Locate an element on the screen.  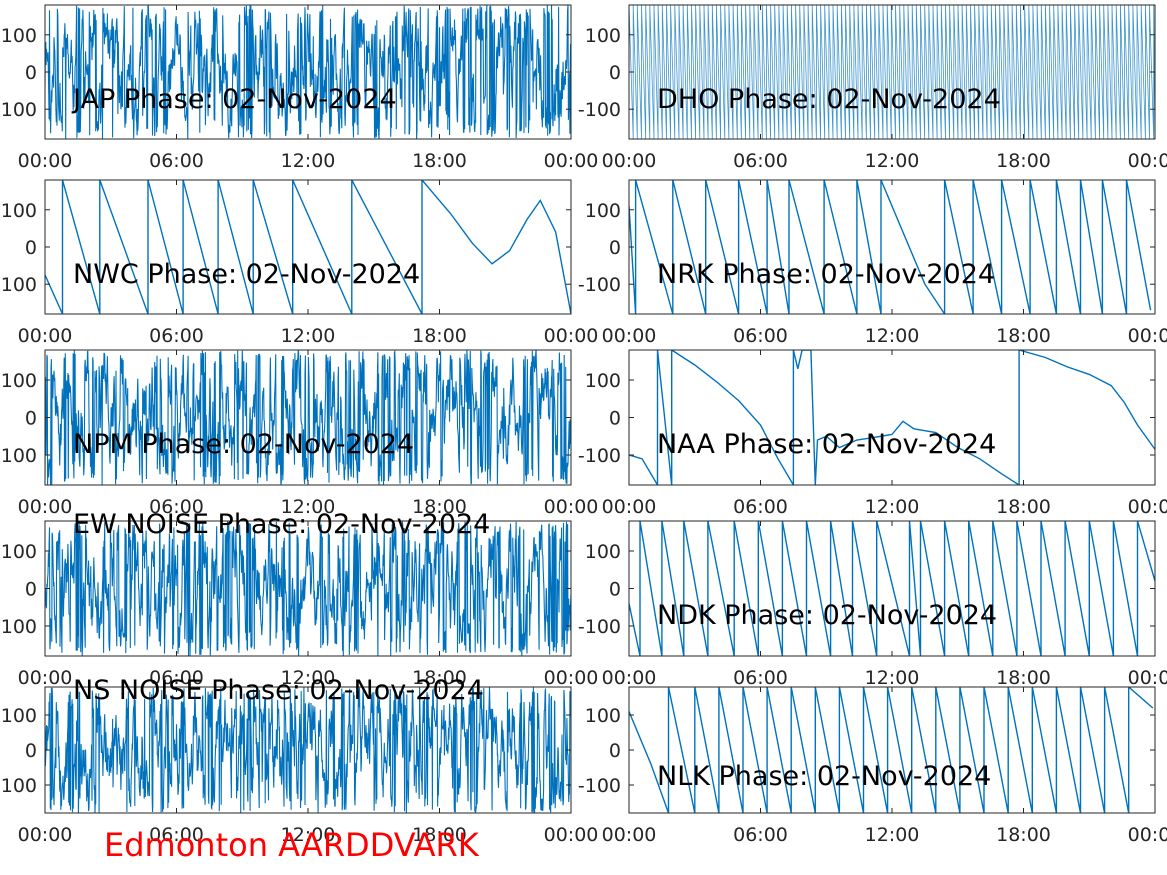
figure-caption: Edmonton AARDDVARK is located at coordinates (291, 845).